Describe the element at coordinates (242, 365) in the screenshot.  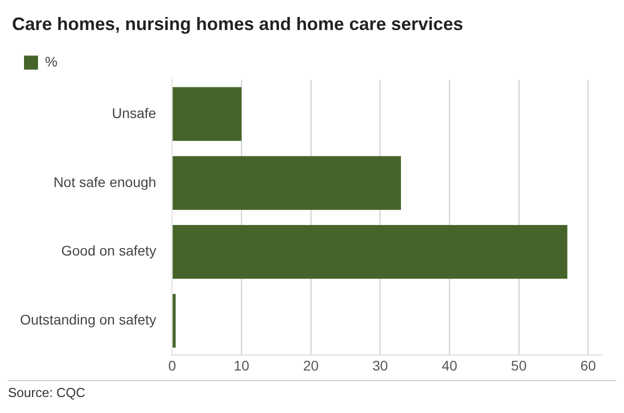
I see `x-tick-label: 10` at that location.